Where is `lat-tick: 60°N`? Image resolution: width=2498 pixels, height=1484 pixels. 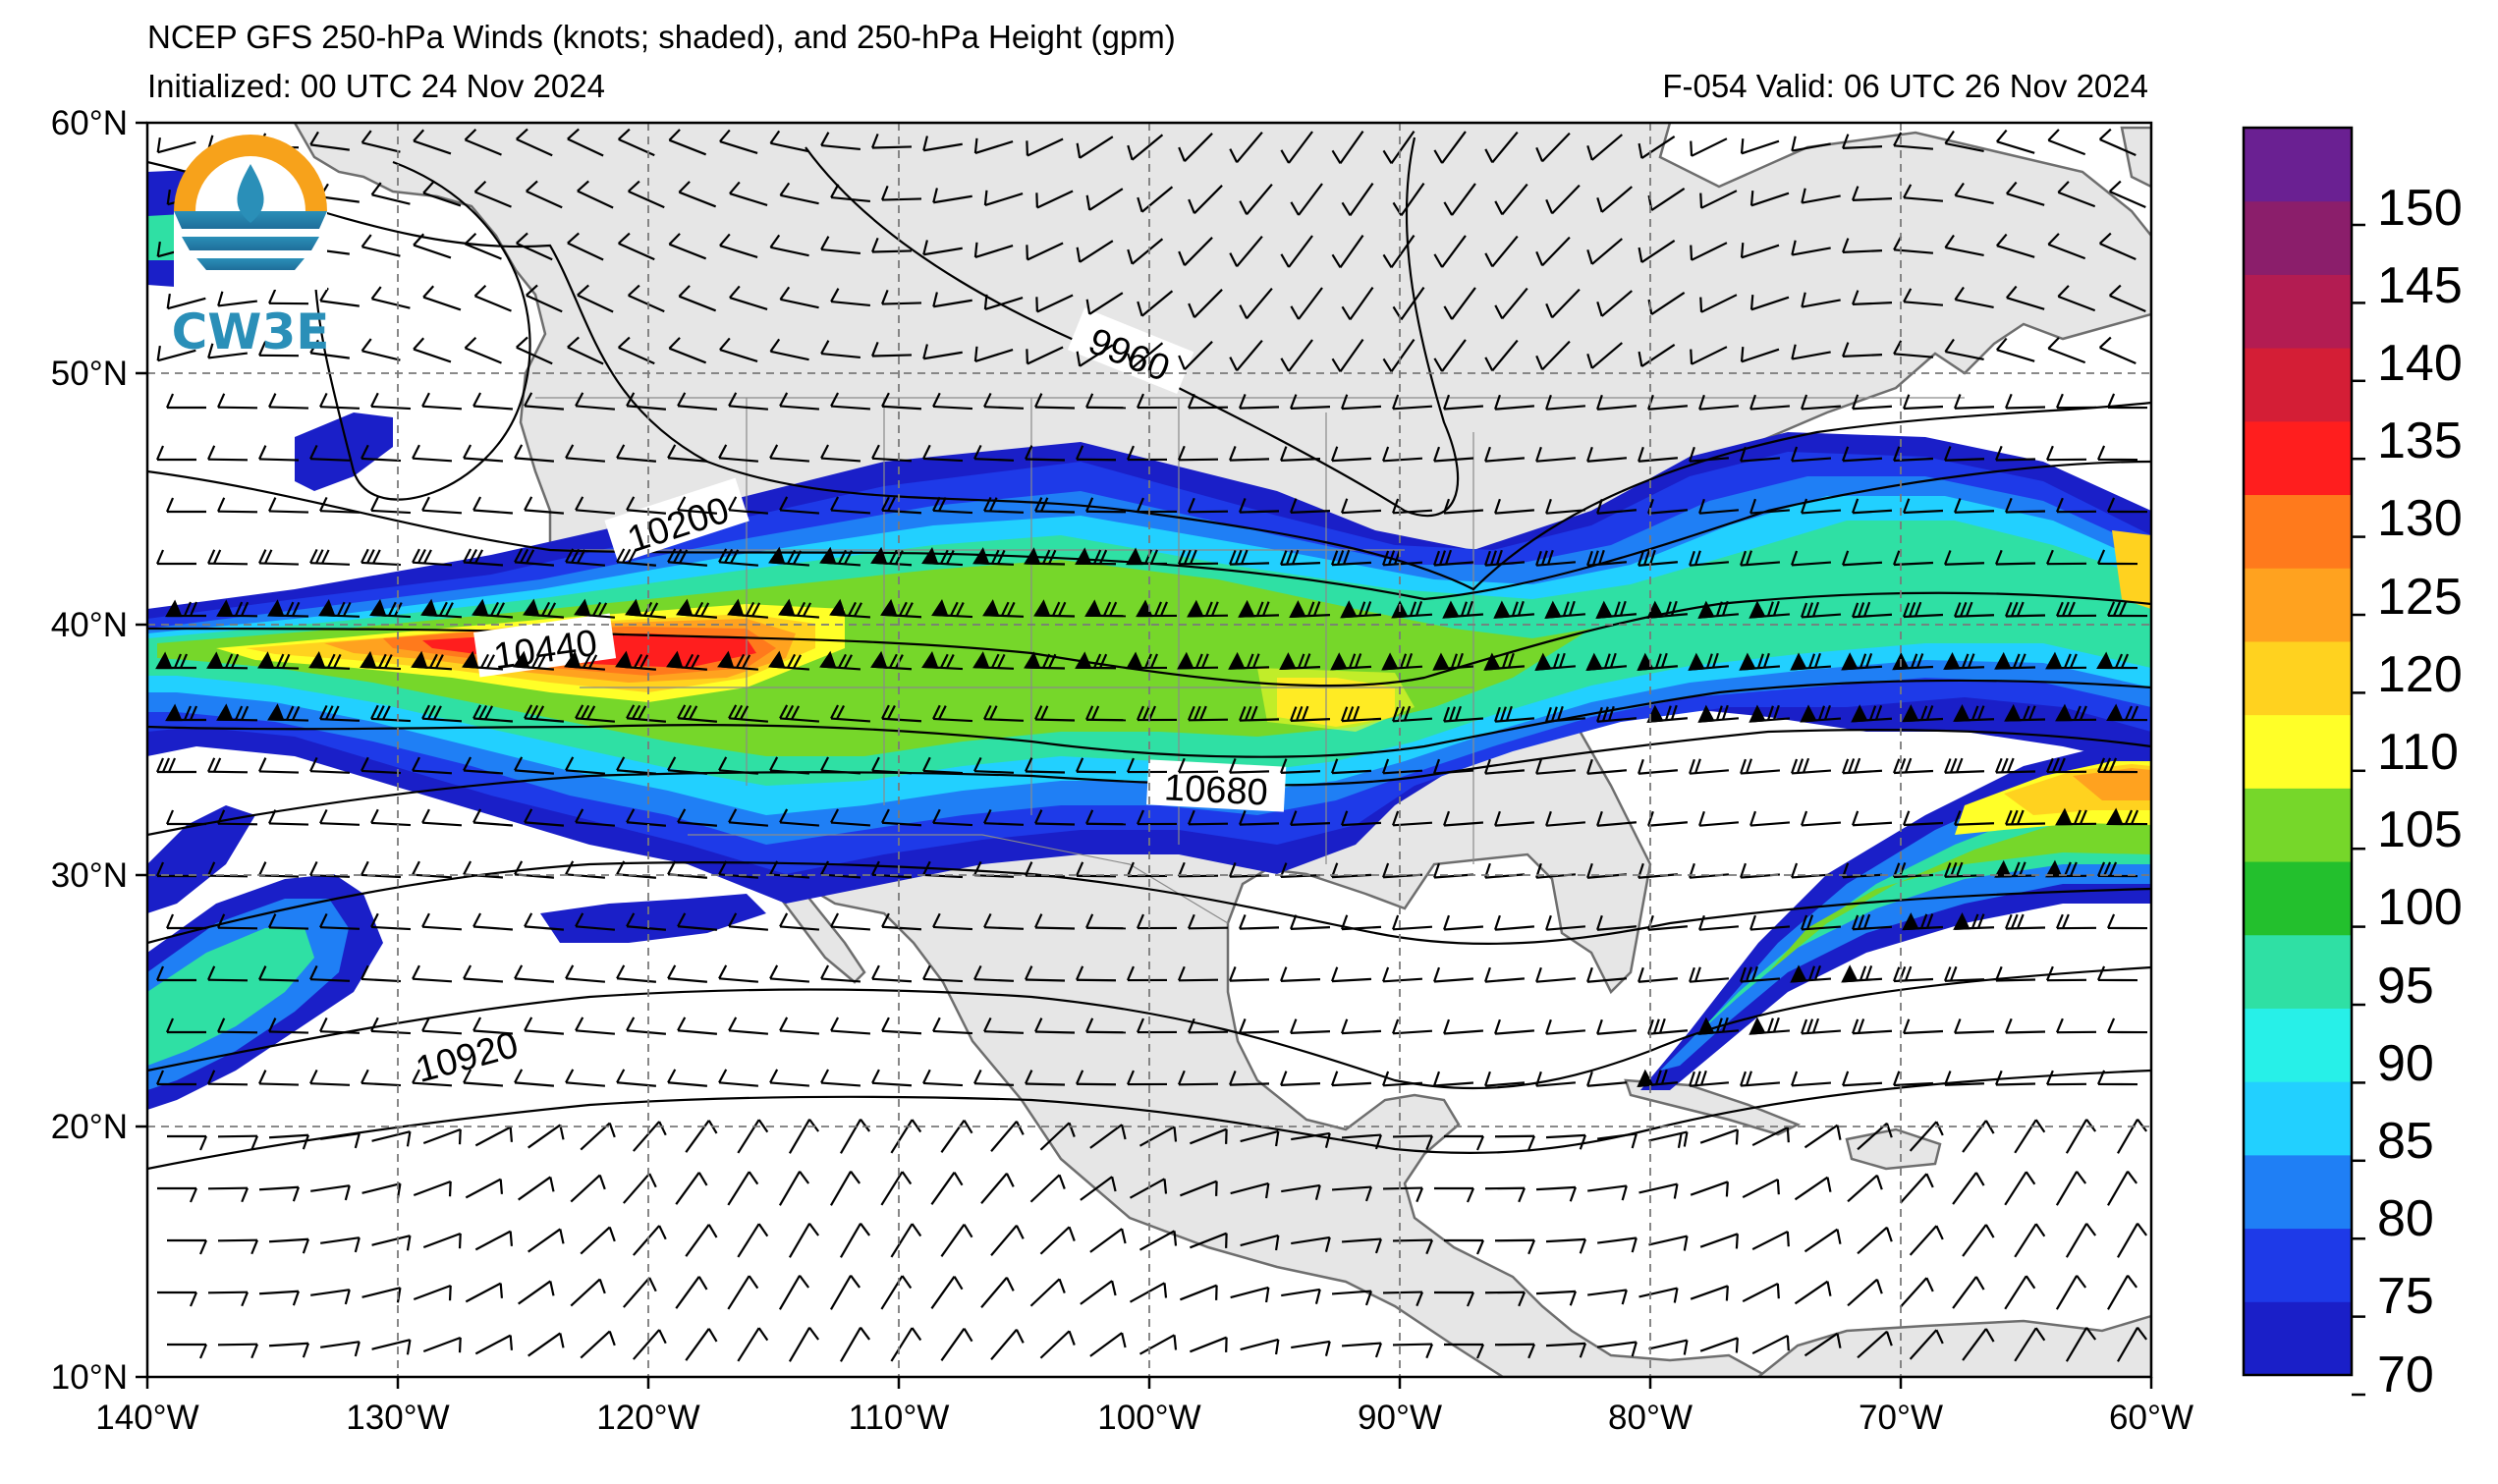 lat-tick: 60°N is located at coordinates (89, 123).